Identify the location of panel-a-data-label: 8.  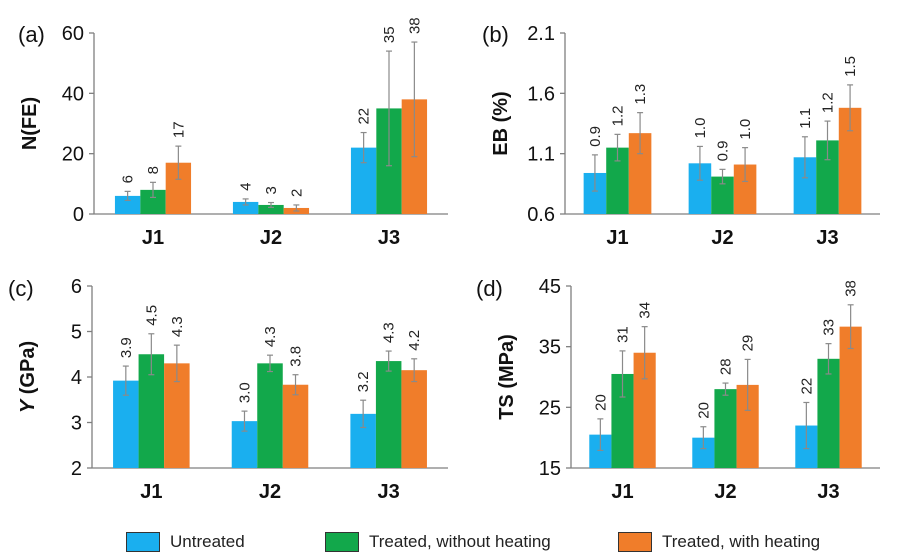
(153, 170).